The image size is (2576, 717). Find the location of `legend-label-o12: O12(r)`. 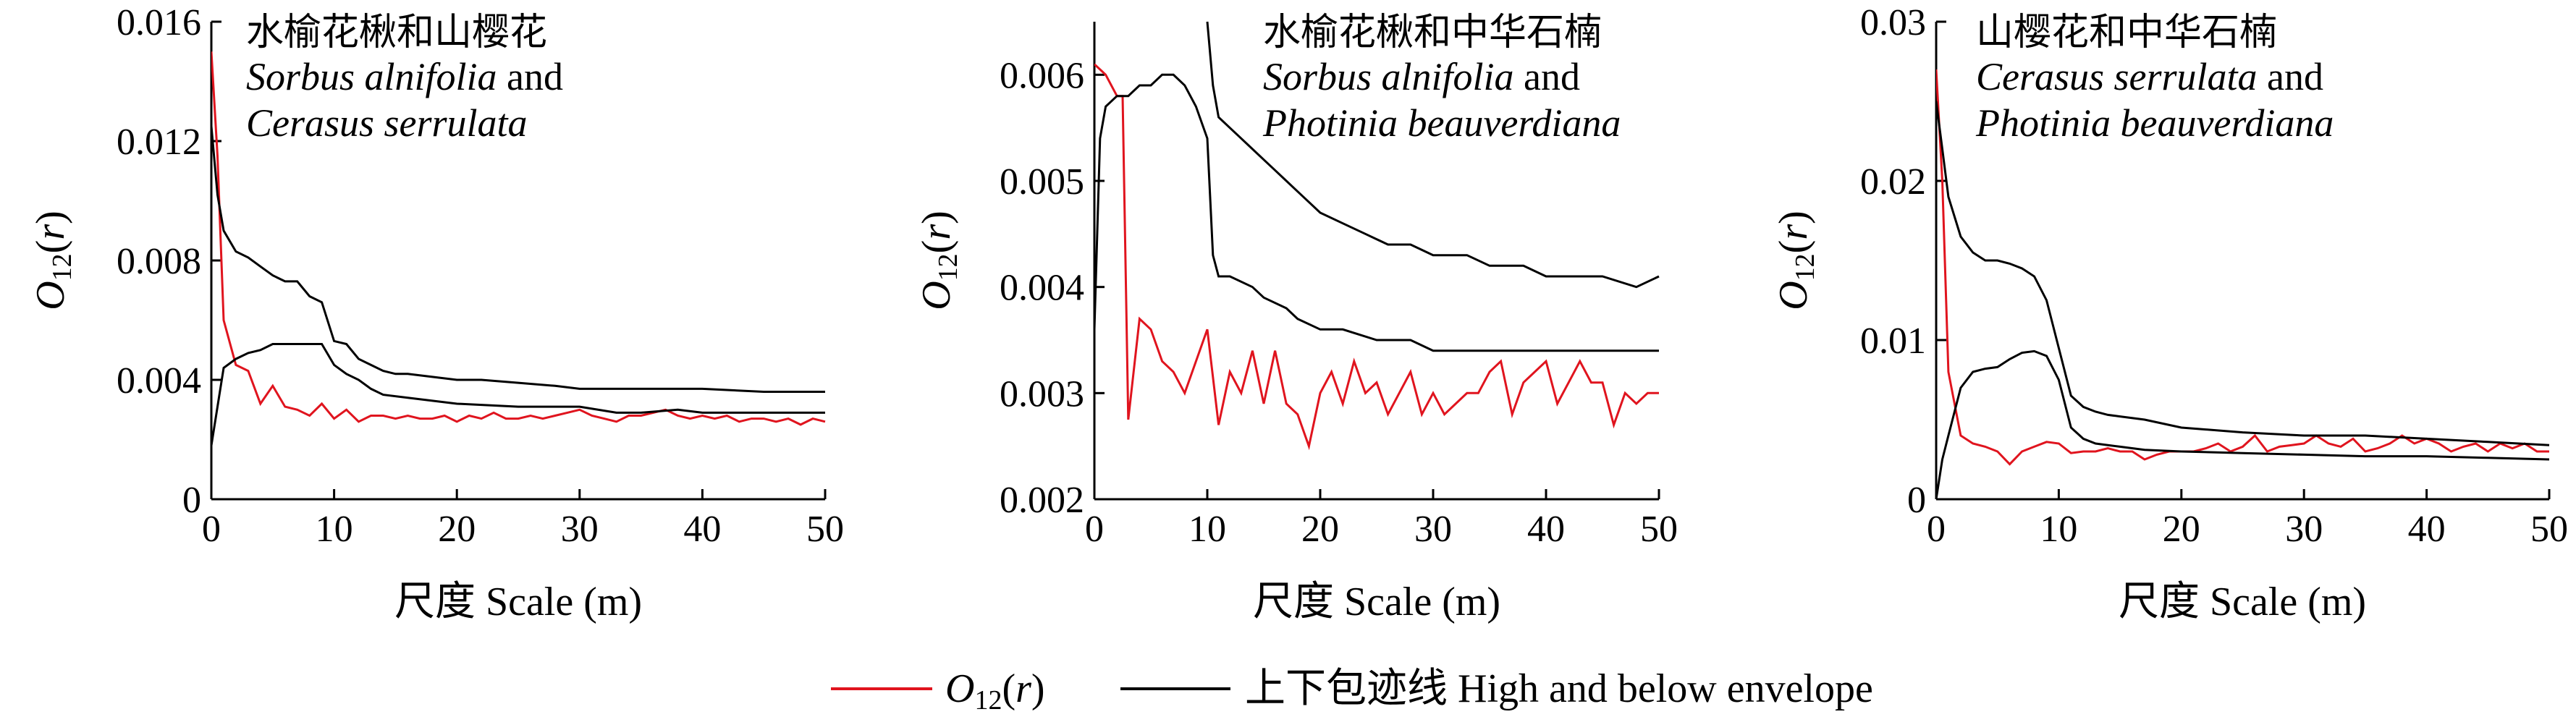

legend-label-o12: O12(r) is located at coordinates (995, 691).